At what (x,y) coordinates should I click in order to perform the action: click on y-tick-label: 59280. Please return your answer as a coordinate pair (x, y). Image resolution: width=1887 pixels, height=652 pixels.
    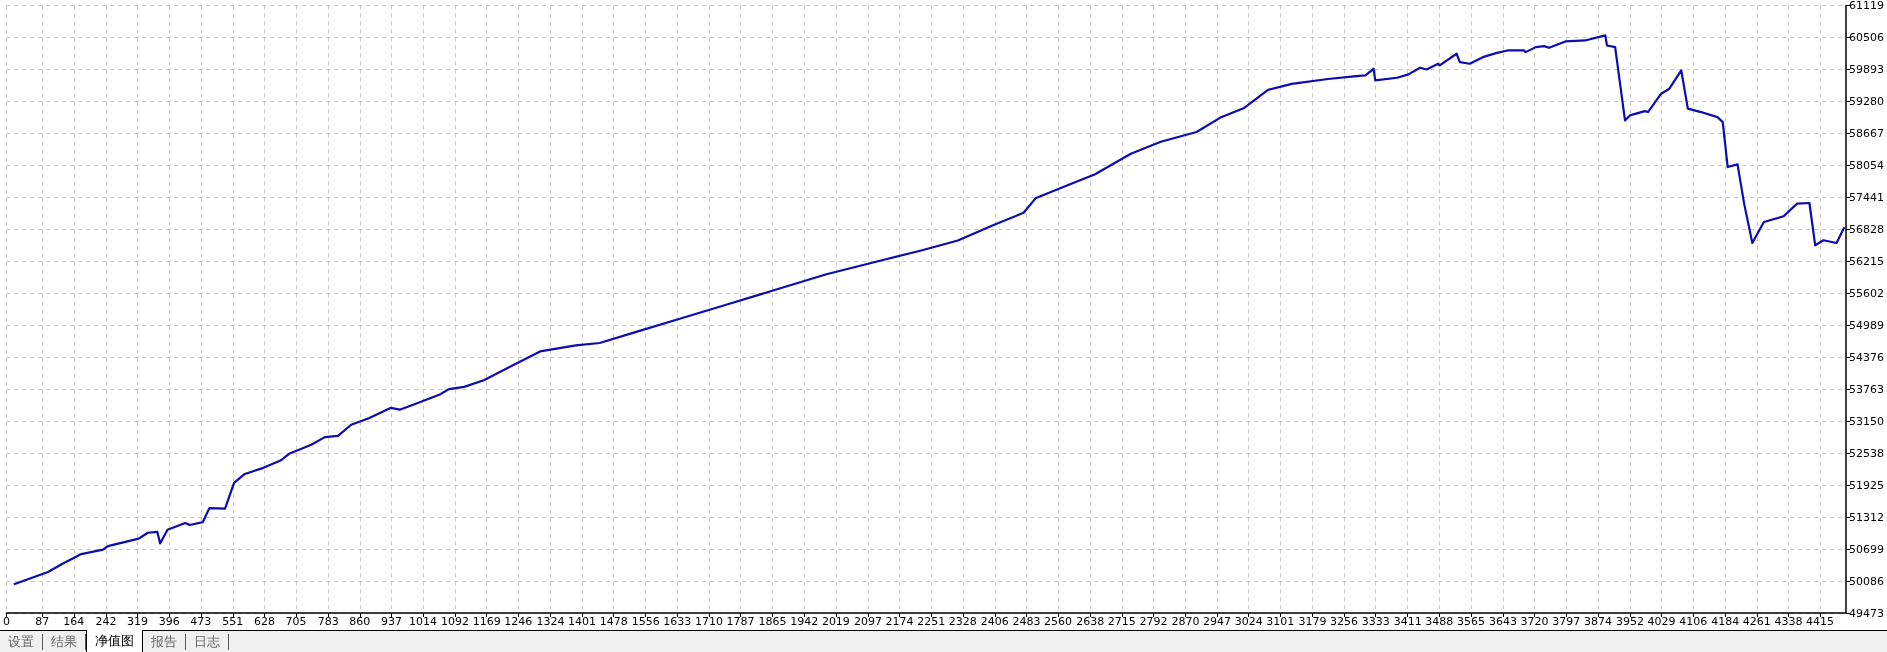
    Looking at the image, I should click on (1866, 101).